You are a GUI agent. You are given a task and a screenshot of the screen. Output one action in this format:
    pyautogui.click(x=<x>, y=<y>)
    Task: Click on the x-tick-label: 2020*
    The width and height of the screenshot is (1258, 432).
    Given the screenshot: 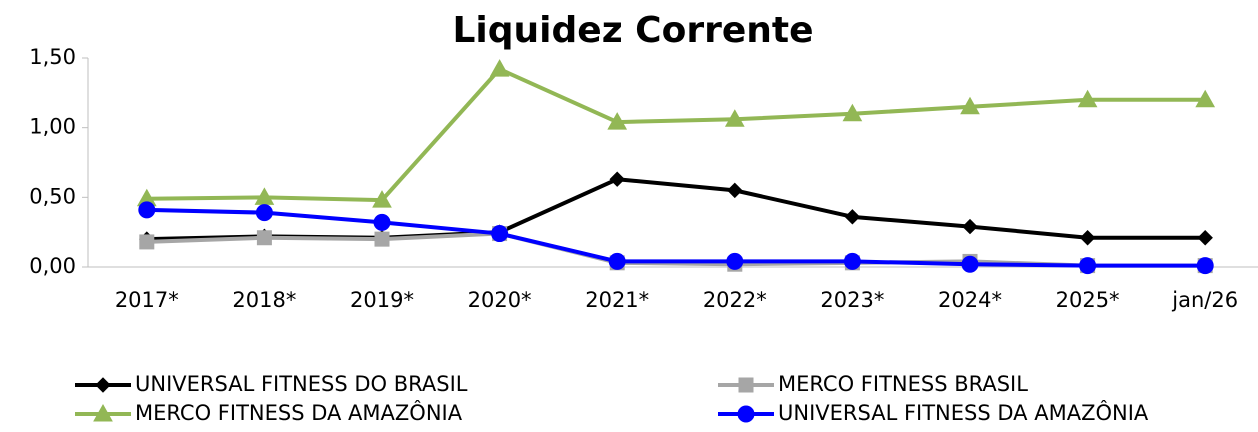 What is the action you would take?
    pyautogui.click(x=500, y=300)
    